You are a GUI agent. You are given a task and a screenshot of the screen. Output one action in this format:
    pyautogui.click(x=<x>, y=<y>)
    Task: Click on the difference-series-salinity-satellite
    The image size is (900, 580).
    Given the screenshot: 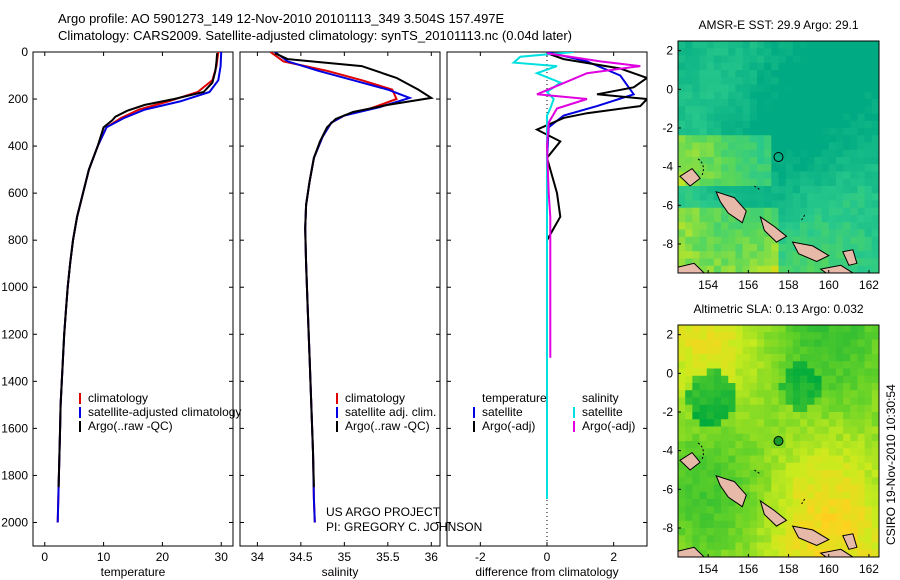 What is the action you would take?
    pyautogui.click(x=542, y=275)
    